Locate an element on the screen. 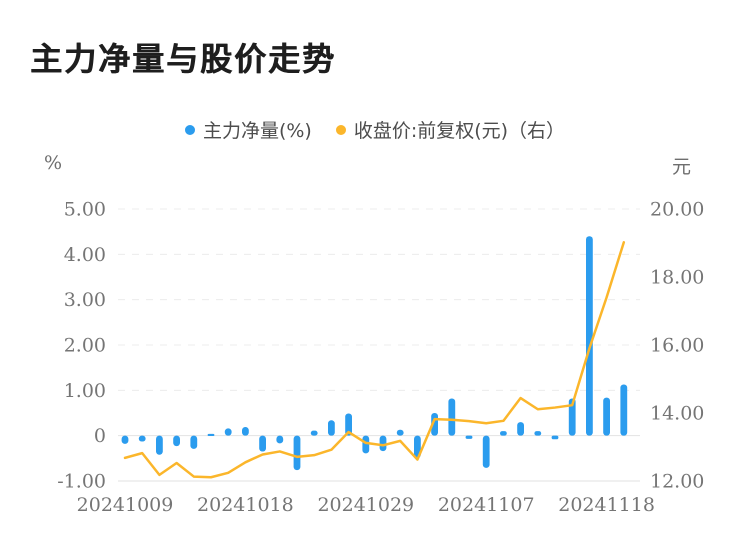 The height and width of the screenshot is (558, 750). left-axis-tick-label: 4.00 is located at coordinates (85, 255).